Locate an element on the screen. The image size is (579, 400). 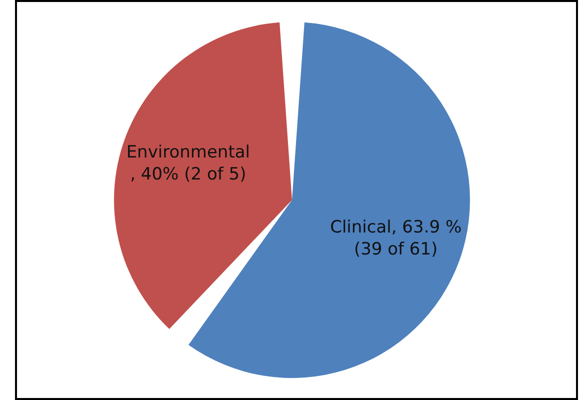
slice-label: Environmental is located at coordinates (188, 152).